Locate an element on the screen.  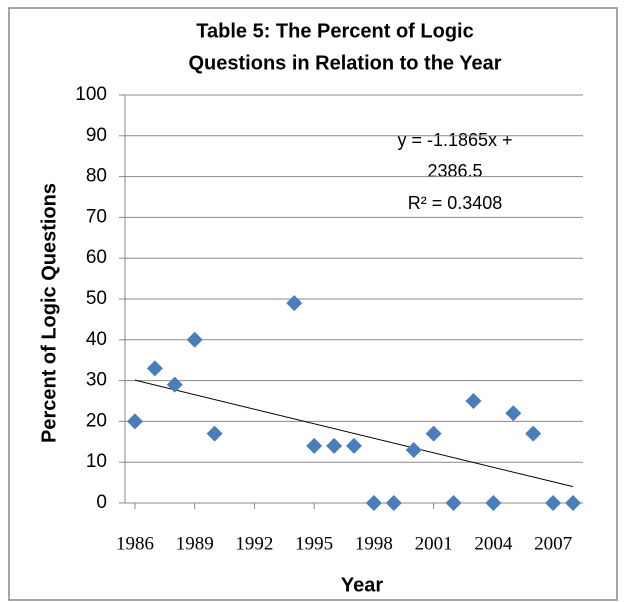
y-tick-label: 100 is located at coordinates (91, 94).